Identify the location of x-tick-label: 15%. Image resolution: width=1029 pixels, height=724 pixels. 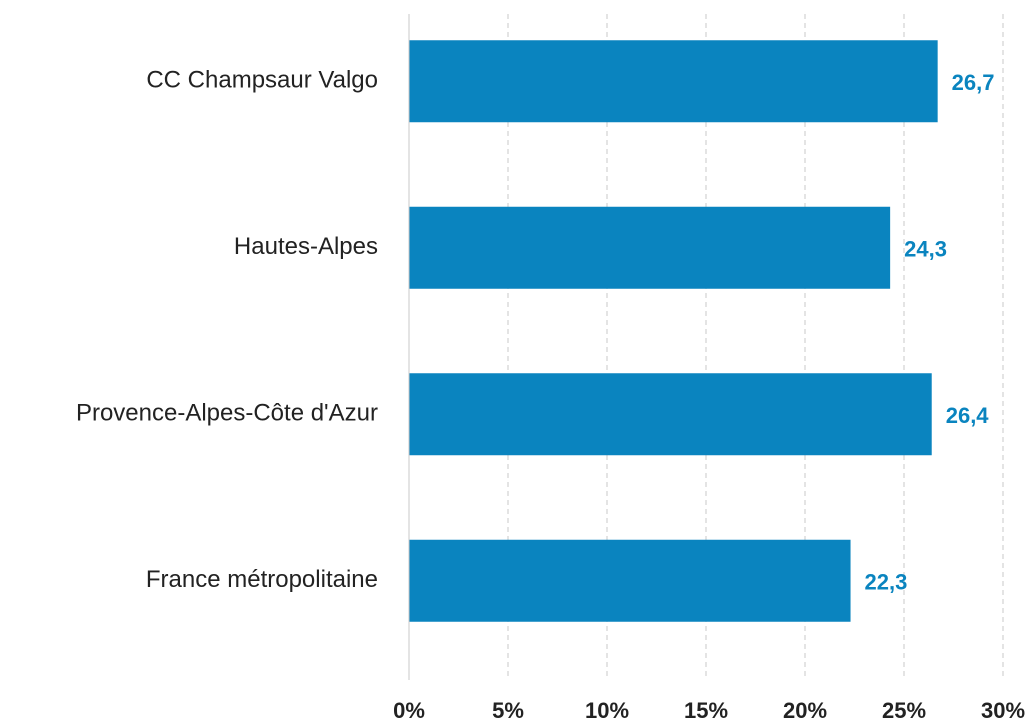
(706, 710).